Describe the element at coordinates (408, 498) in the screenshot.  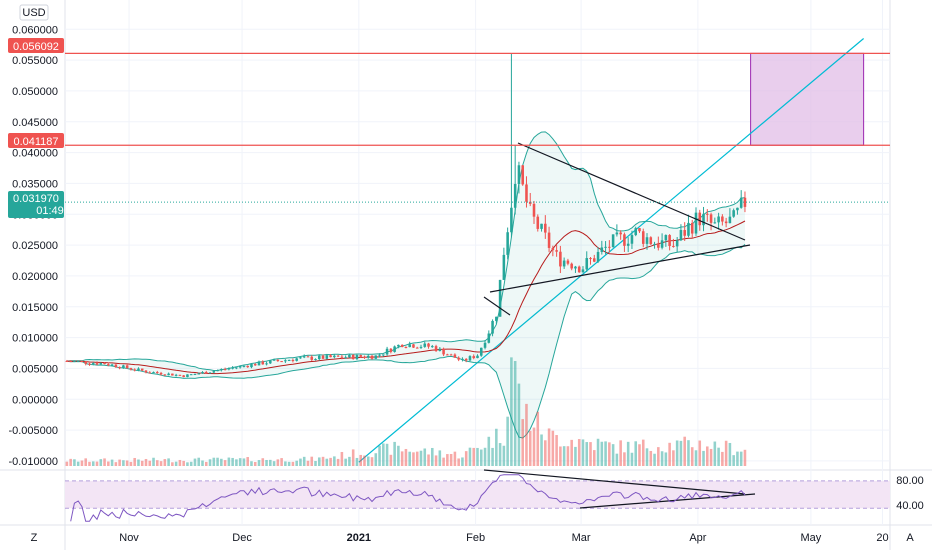
I see `rsi-pane` at that location.